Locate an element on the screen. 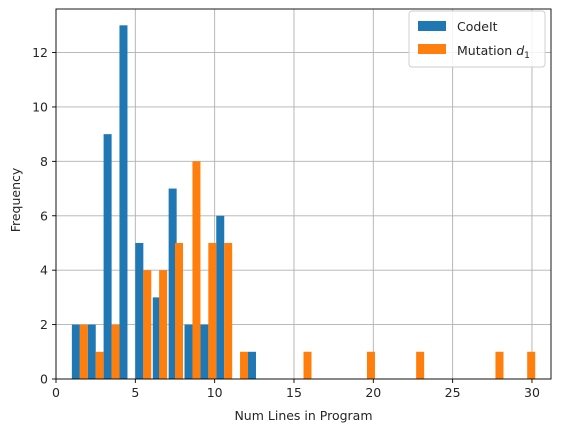 Image resolution: width=562 pixels, height=432 pixels. legend-label-mutation: Mutation d1 is located at coordinates (493, 52).